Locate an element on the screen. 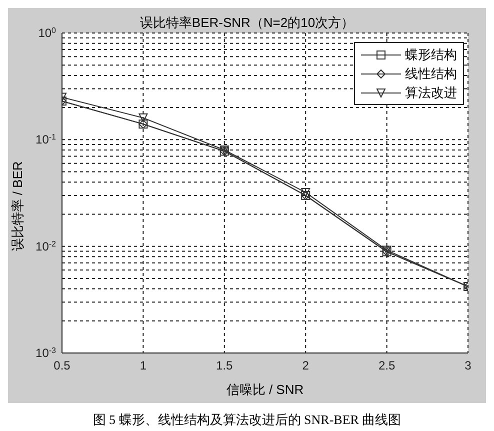 The width and height of the screenshot is (494, 431). y-tick-label: 10$^{-2}$ is located at coordinates (46, 246).